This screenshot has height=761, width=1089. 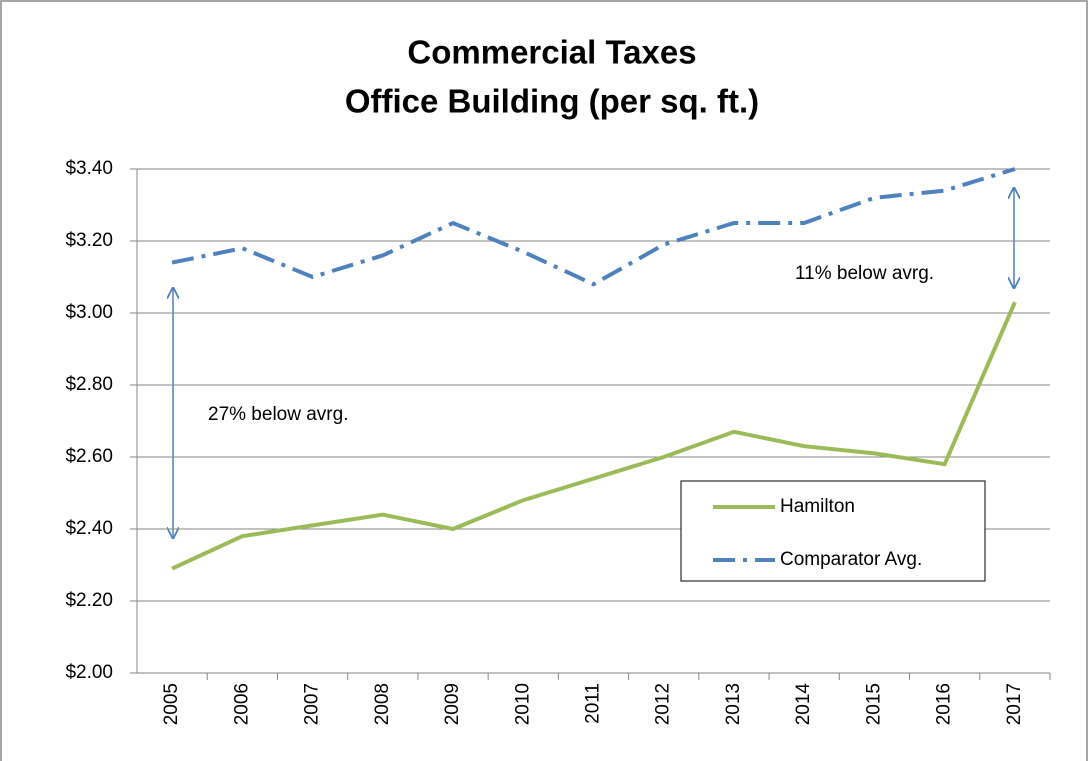 What do you see at coordinates (171, 704) in the screenshot?
I see `x-tick-label: 2005` at bounding box center [171, 704].